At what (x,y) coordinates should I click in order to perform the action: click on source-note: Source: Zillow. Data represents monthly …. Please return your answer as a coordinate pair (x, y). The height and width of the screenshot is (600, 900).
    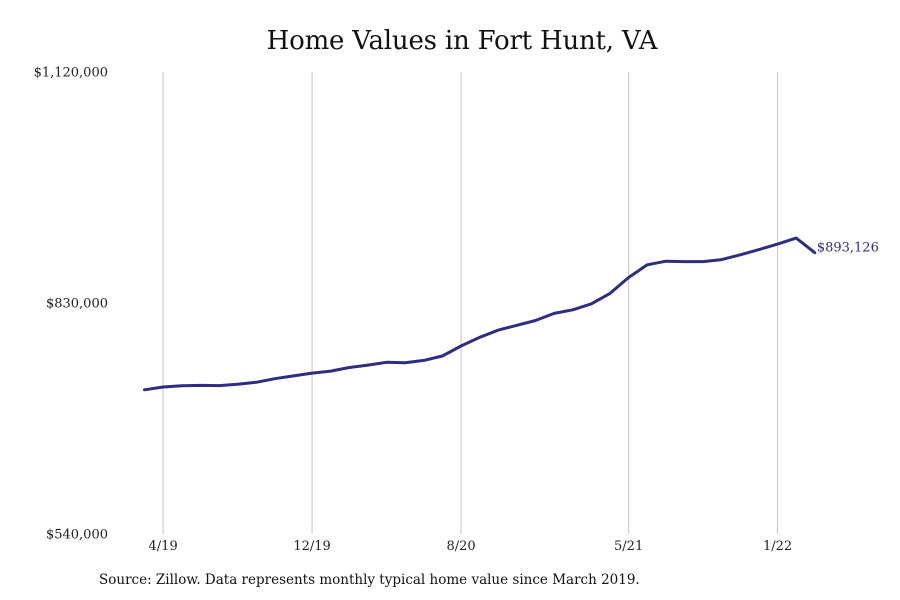
    Looking at the image, I should click on (369, 580).